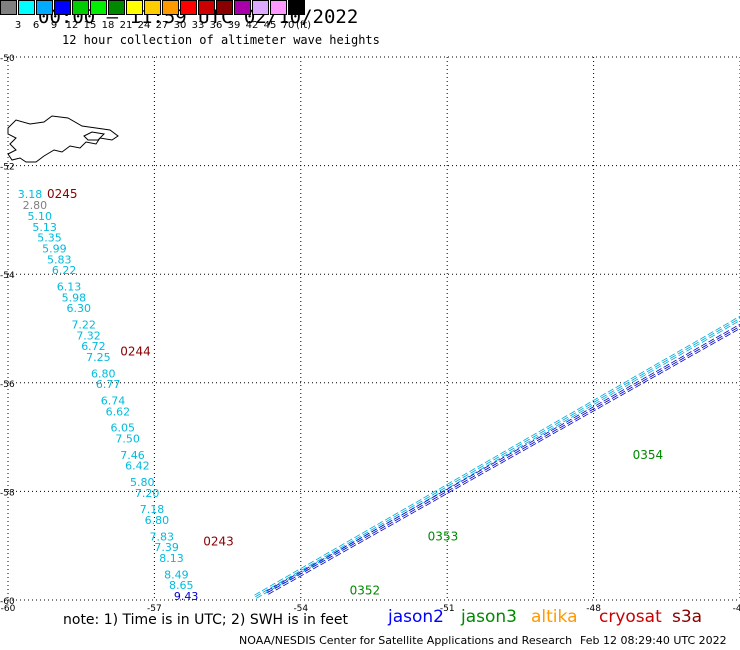  What do you see at coordinates (653, 640) in the screenshot?
I see `generated-timestamp: Feb 12 08:29:40 UTC 2022` at bounding box center [653, 640].